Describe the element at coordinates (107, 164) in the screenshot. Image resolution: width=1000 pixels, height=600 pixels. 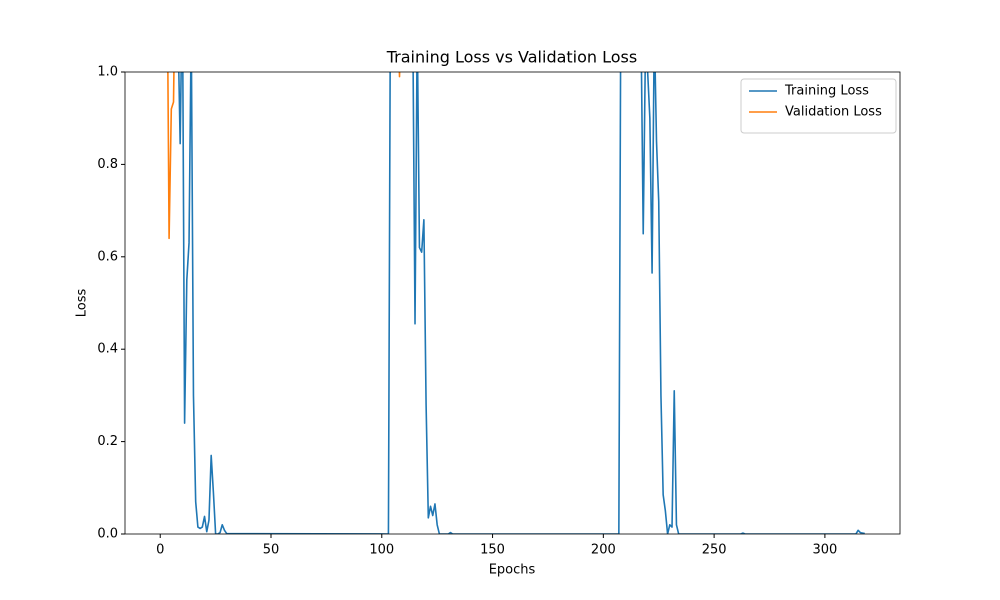
I see `y-tick-label: 0.8` at that location.